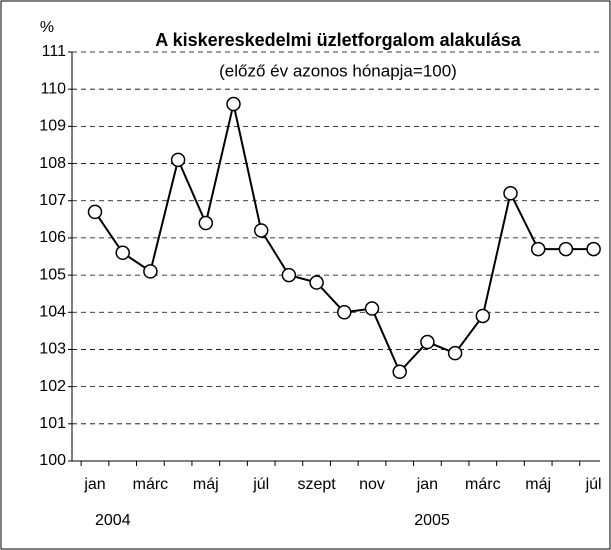  What do you see at coordinates (52, 126) in the screenshot?
I see `y-tick-label: 109` at bounding box center [52, 126].